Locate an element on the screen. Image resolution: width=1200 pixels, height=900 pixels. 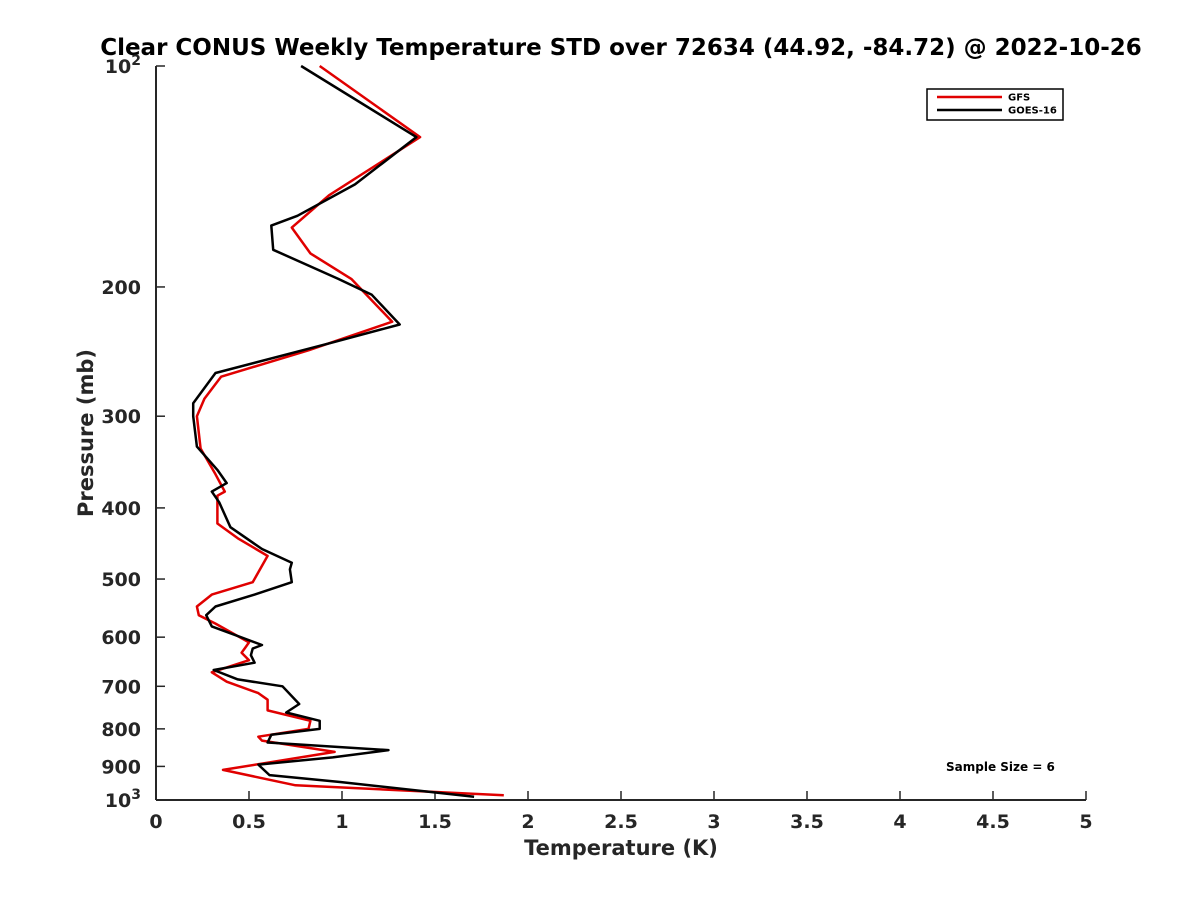
legend-label-goes16: GOES-16 is located at coordinates (1032, 111).